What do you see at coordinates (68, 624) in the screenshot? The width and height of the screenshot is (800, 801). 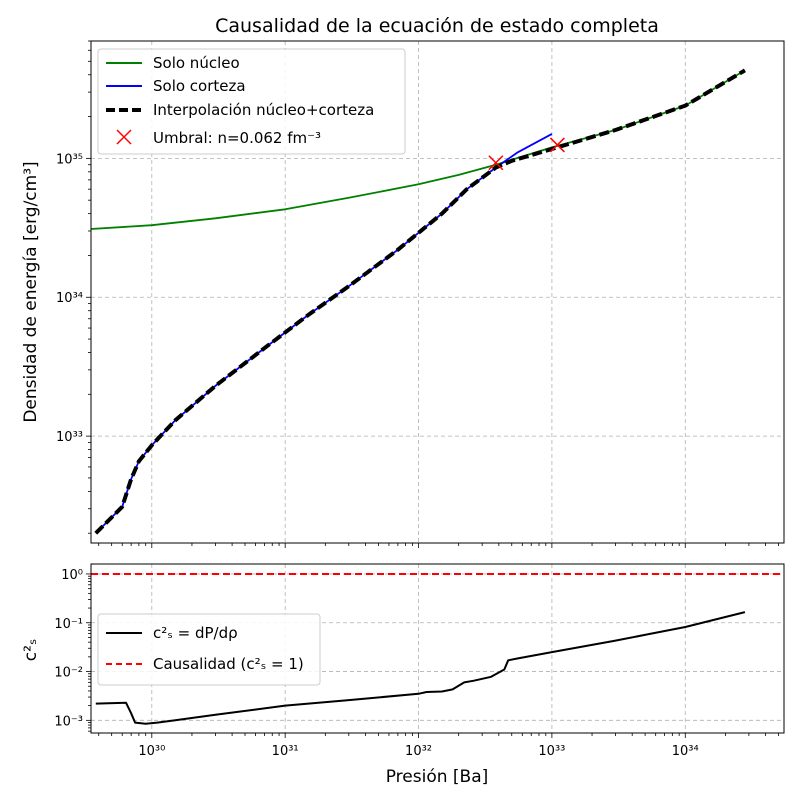 I see `y-tick-label: 10⁻¹` at bounding box center [68, 624].